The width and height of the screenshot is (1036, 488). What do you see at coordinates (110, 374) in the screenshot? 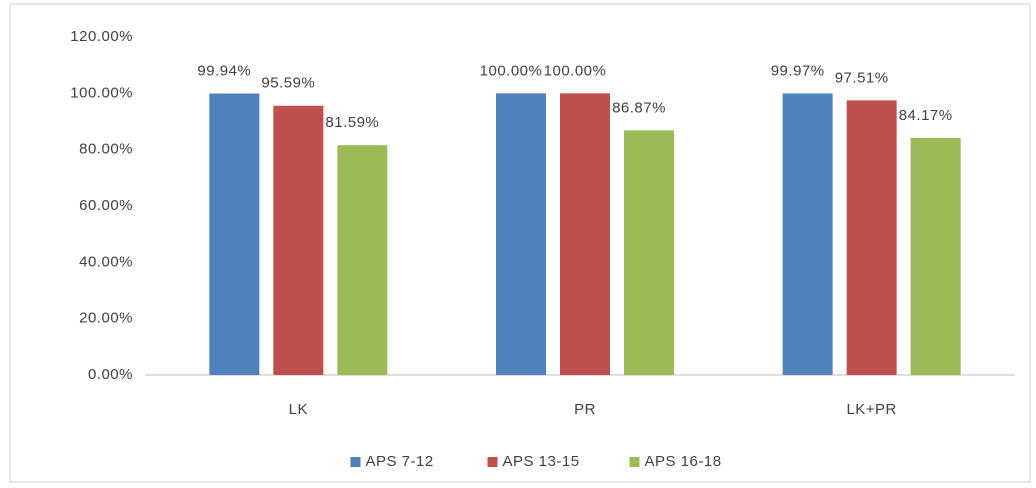
I see `y-tick-label: 0.00%` at bounding box center [110, 374].